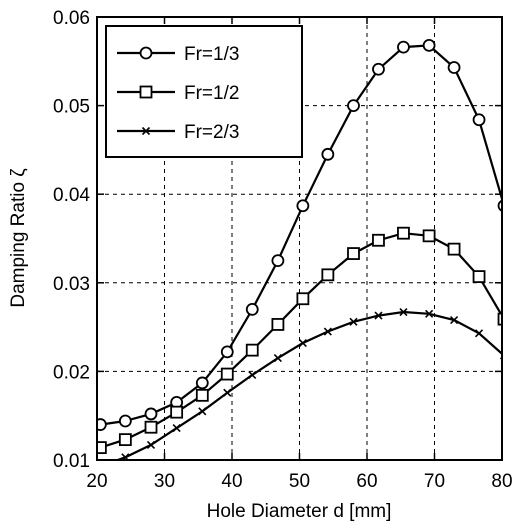 This screenshot has height=525, width=516. Describe the element at coordinates (178, 132) in the screenshot. I see `legend-item: Fr=2/3` at that location.